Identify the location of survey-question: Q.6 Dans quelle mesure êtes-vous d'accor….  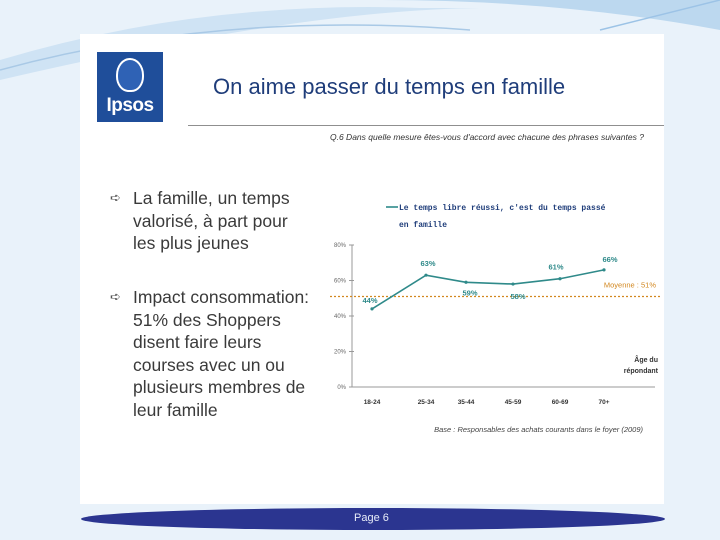
(487, 137).